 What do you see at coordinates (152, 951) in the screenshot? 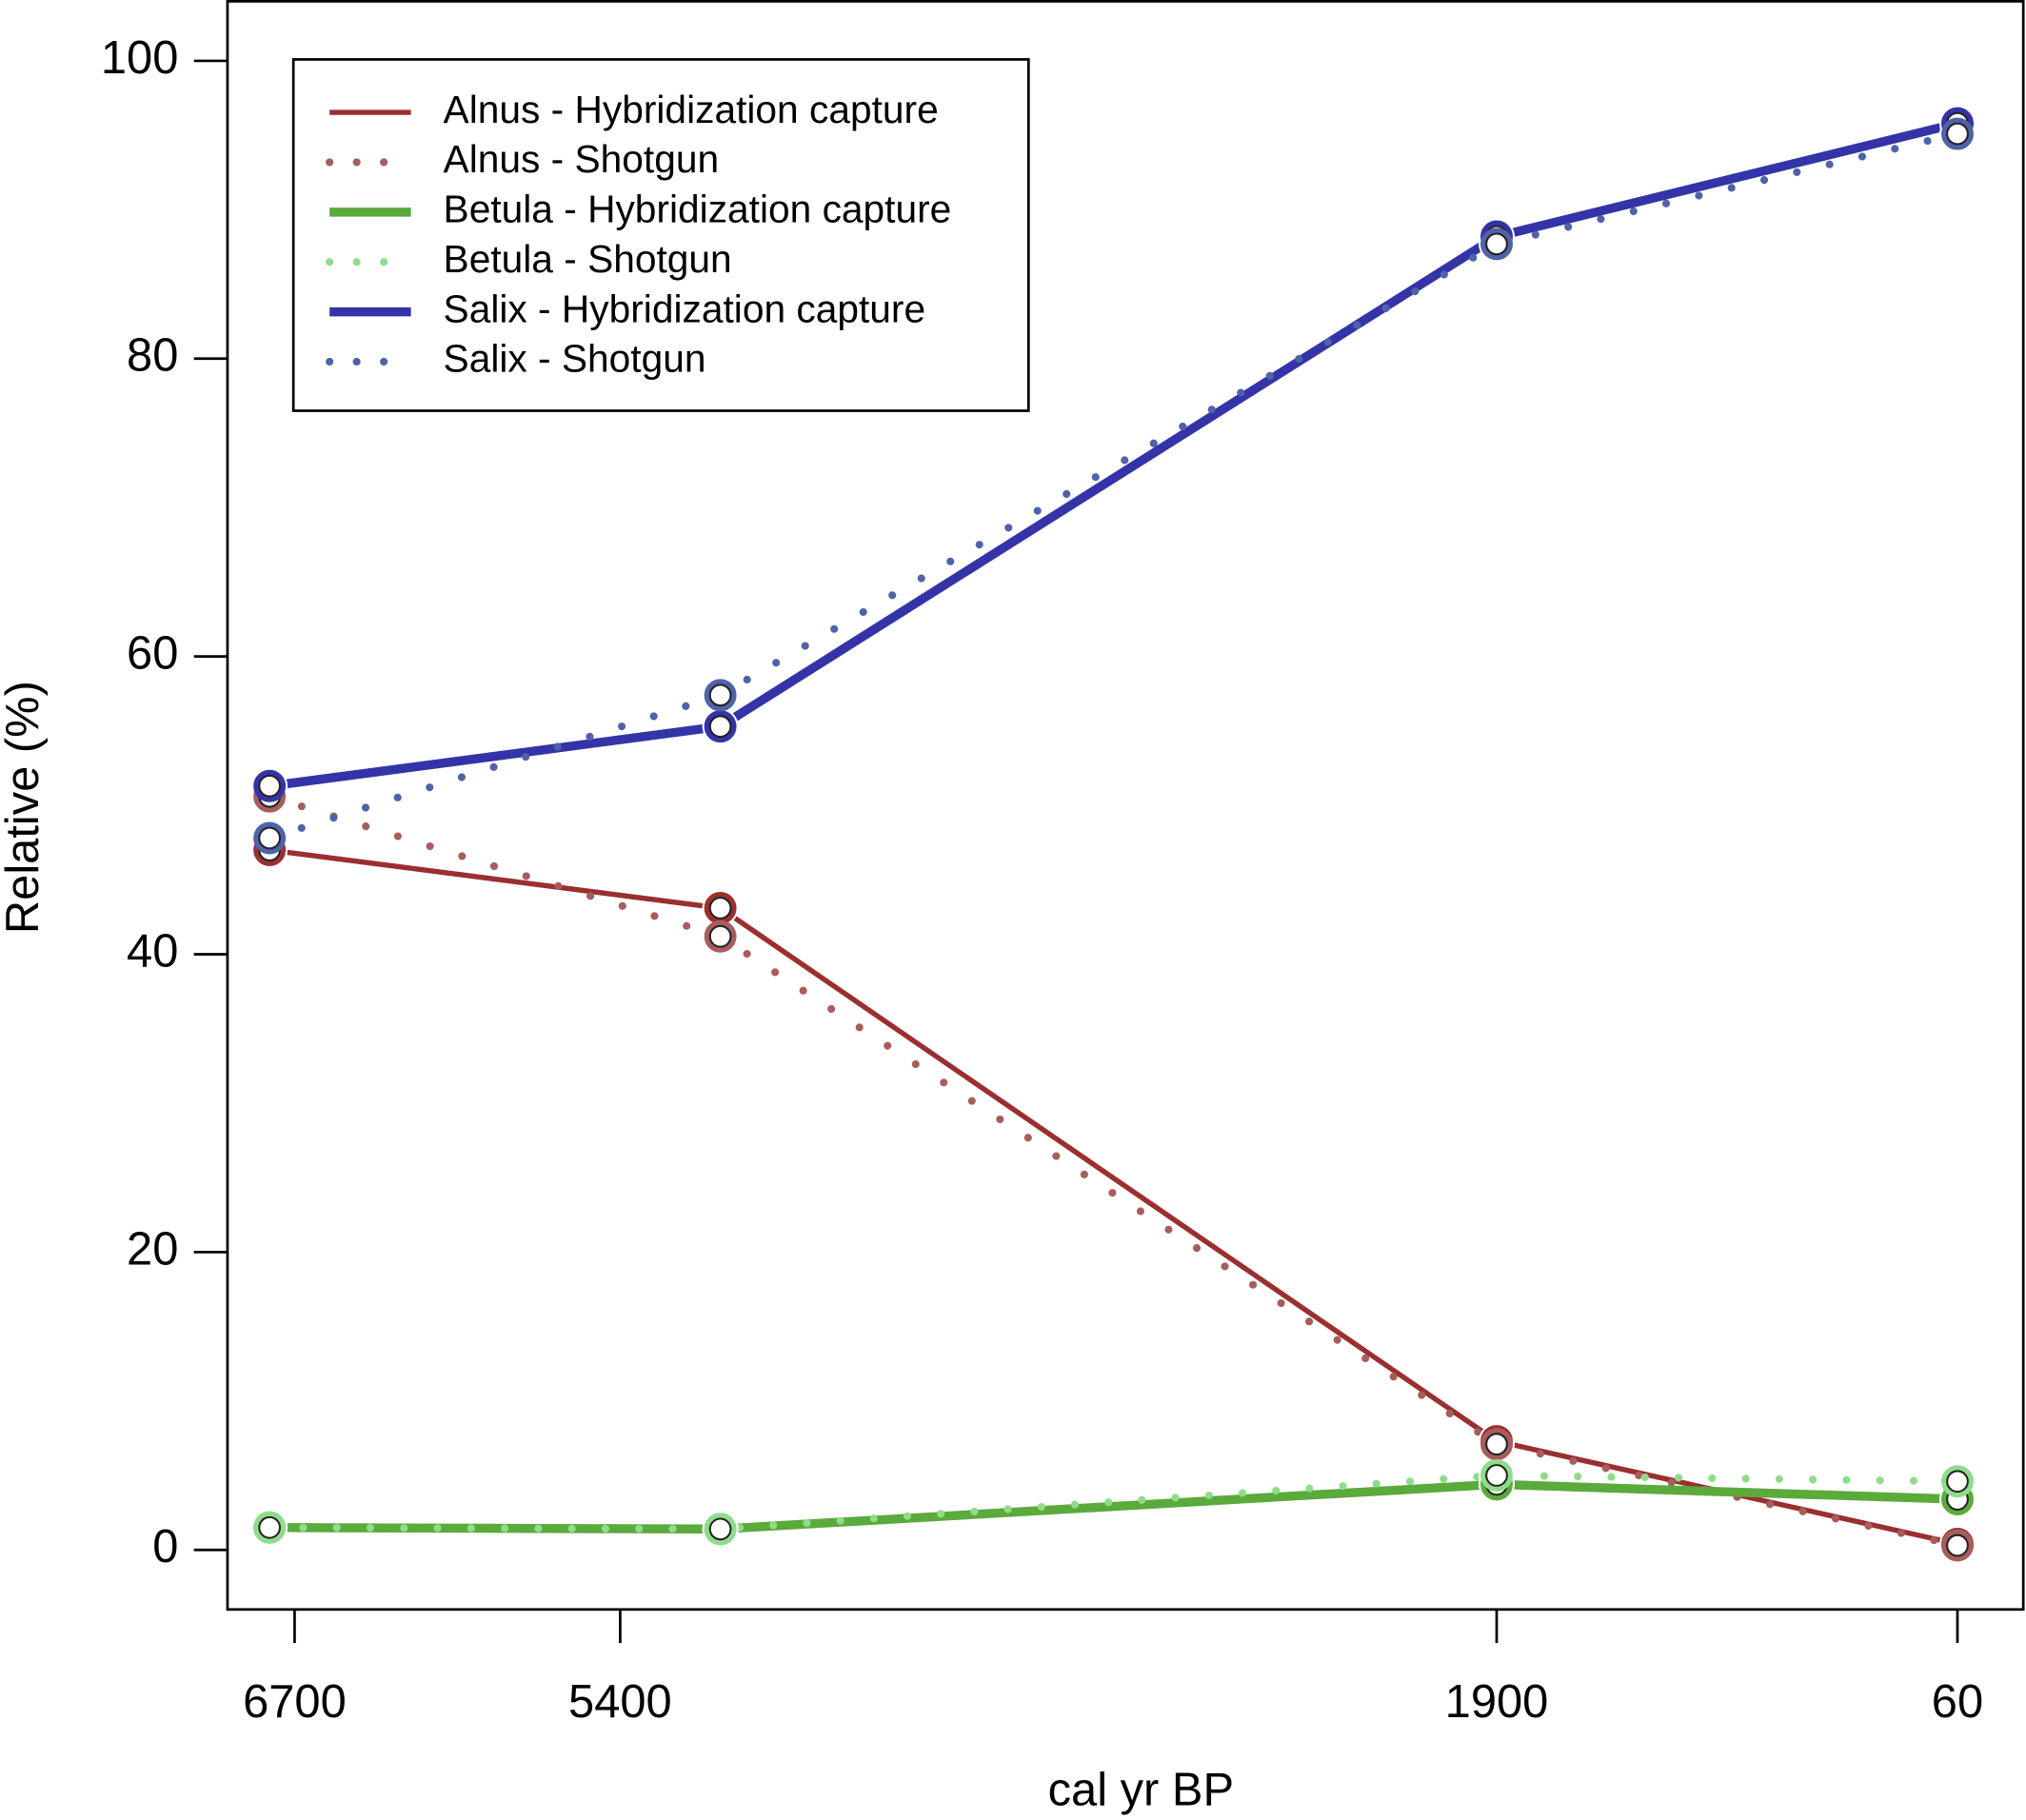
I see `y-tick-label: 40` at bounding box center [152, 951].